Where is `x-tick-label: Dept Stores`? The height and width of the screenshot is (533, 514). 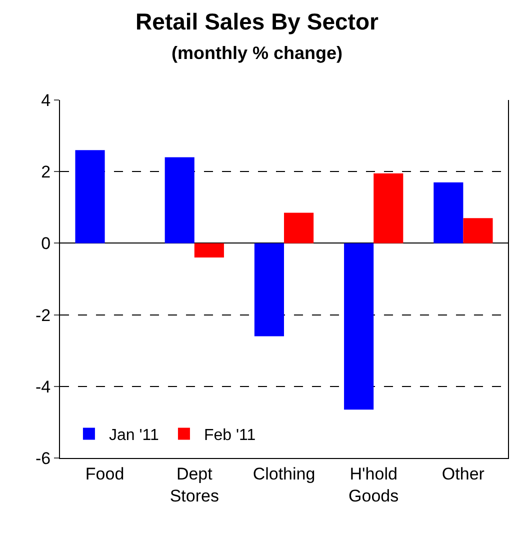
x-tick-label: Dept Stores is located at coordinates (194, 485).